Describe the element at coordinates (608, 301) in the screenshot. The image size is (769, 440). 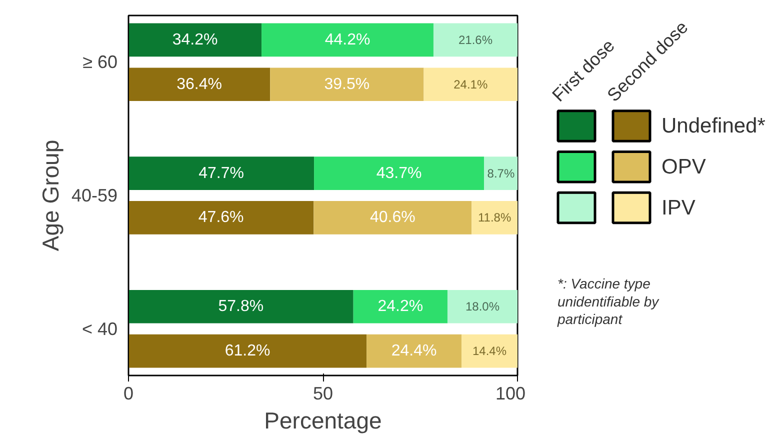
I see `text: *: Vaccine type unidentifiable by participant` at that location.